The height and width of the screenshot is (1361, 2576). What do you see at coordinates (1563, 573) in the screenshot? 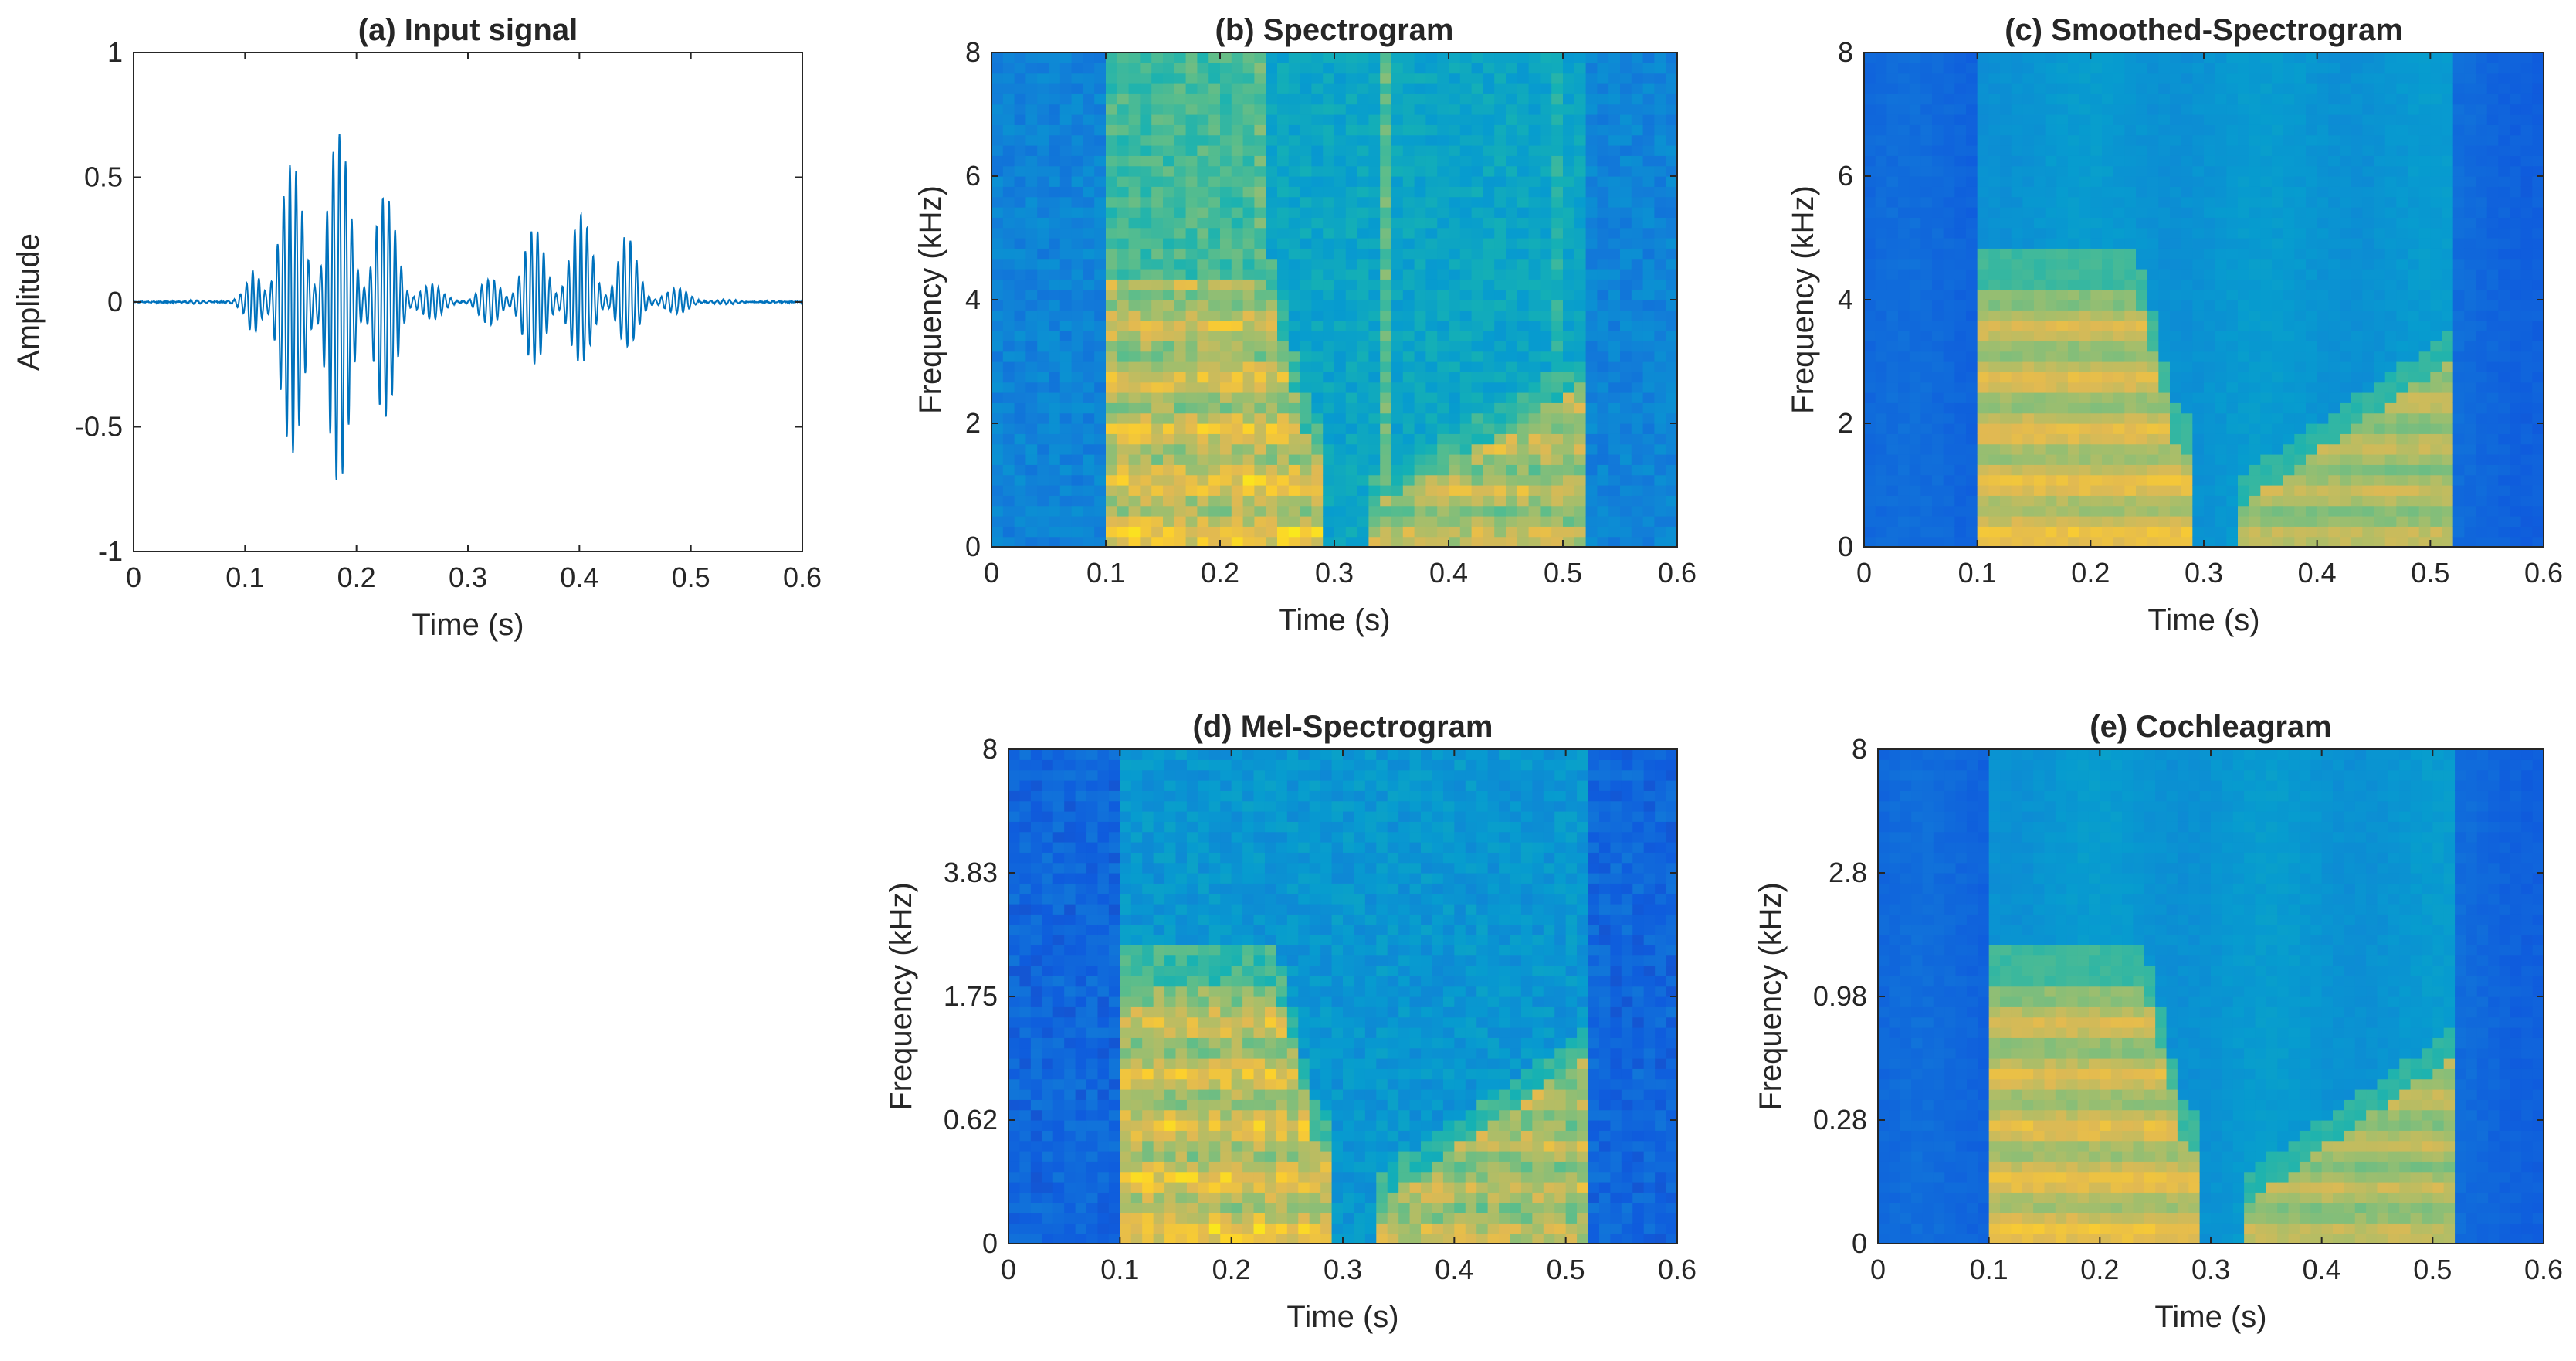
I see `x-tick-label: 0.5` at bounding box center [1563, 573].